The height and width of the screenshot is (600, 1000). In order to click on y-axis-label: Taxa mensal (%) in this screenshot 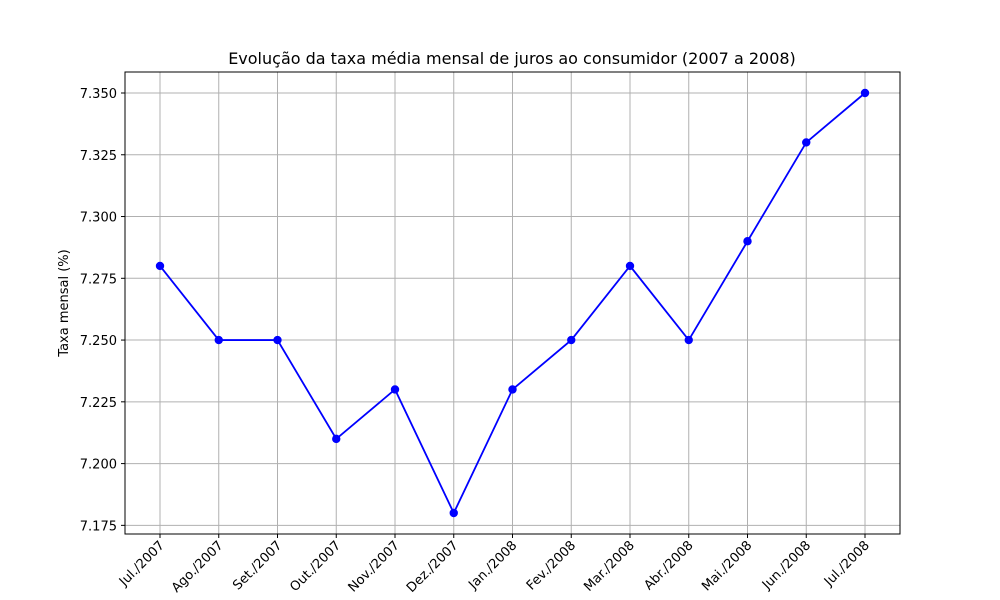, I will do `click(64, 303)`.